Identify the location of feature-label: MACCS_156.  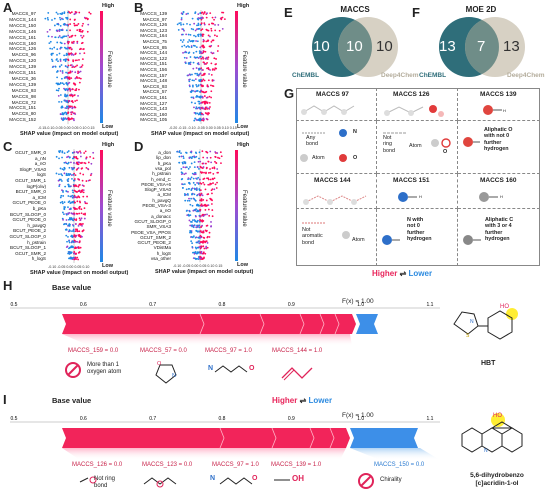
(153, 69).